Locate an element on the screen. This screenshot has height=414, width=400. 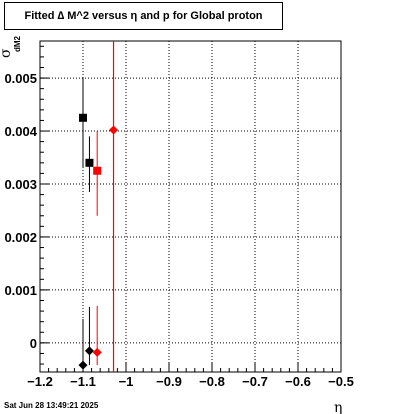
x-tick-label: −0.5 is located at coordinates (341, 381).